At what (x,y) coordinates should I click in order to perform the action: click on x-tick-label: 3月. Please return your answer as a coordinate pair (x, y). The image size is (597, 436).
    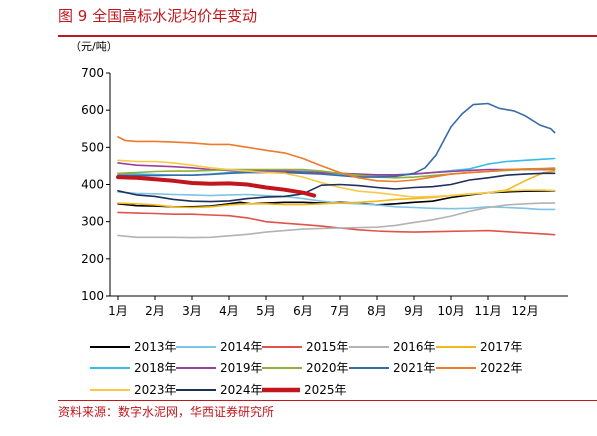
    Looking at the image, I should click on (192, 311).